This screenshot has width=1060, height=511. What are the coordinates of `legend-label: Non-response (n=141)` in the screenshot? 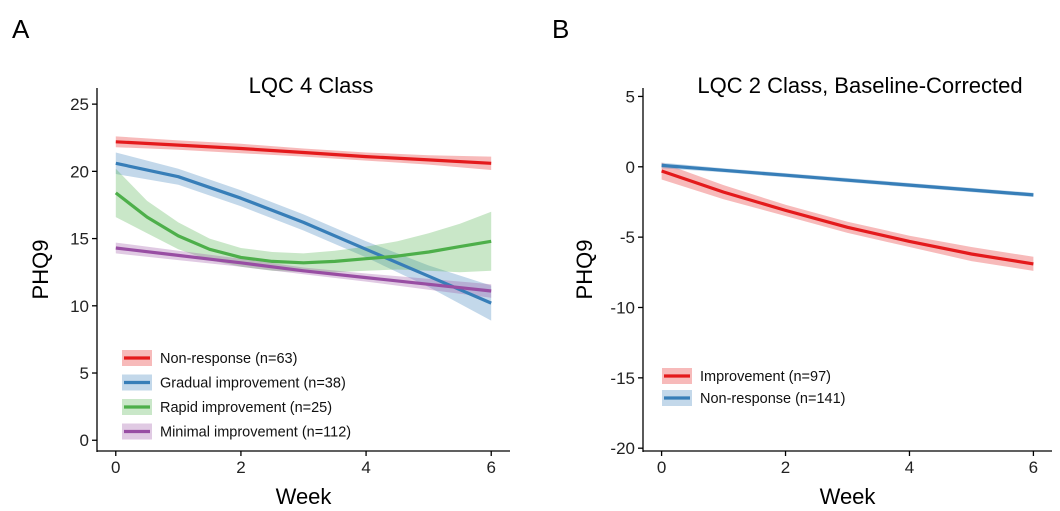 It's located at (773, 399).